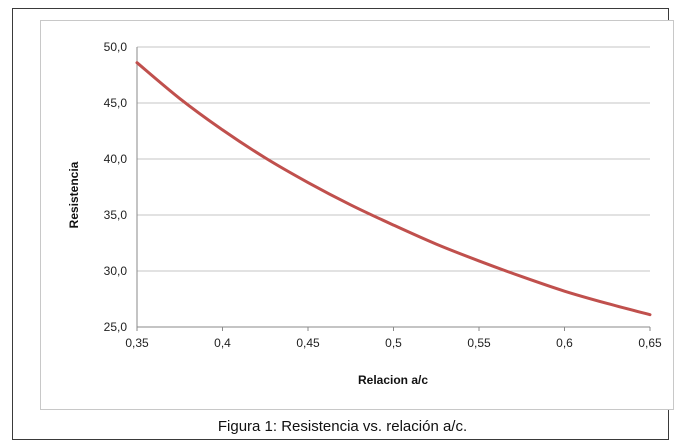 The width and height of the screenshot is (685, 448). I want to click on x-tick-label: 0,6, so click(564, 343).